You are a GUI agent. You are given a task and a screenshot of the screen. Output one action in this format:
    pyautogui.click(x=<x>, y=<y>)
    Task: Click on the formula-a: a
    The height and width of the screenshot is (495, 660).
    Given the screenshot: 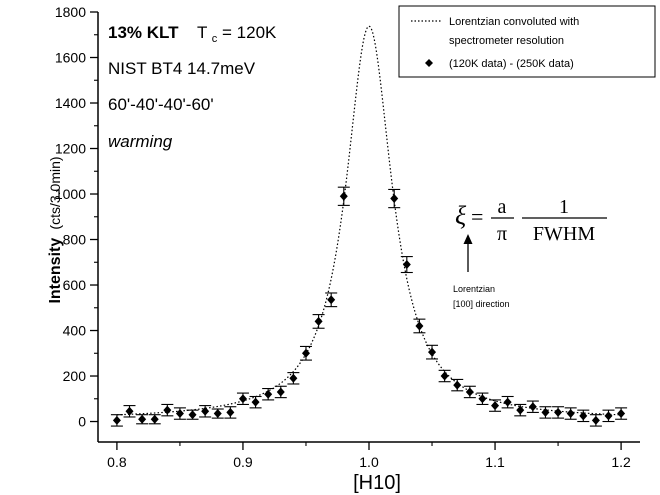 What is the action you would take?
    pyautogui.click(x=502, y=207)
    